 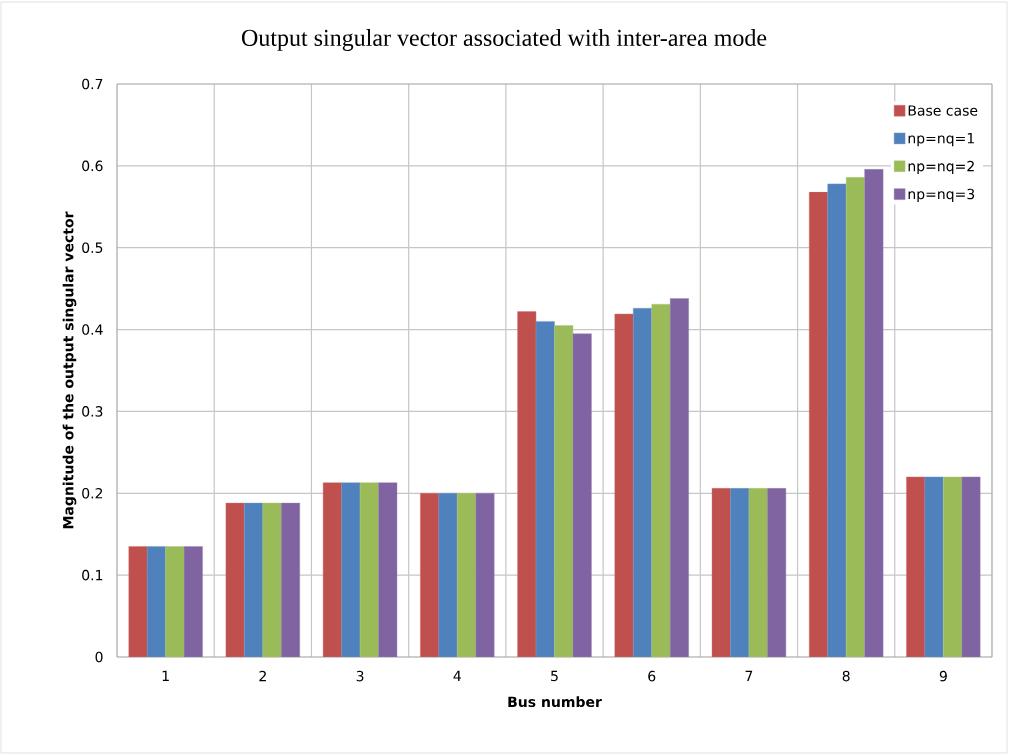 What do you see at coordinates (941, 195) in the screenshot?
I see `legend-label: np=nq=3` at bounding box center [941, 195].